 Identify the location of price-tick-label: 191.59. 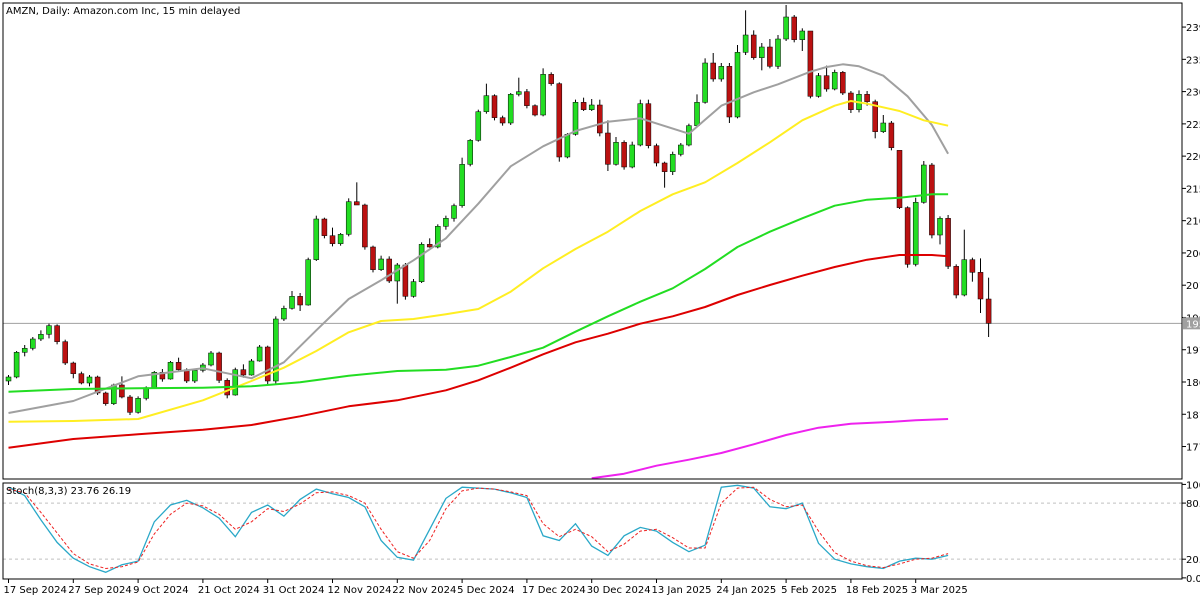
(1193, 351).